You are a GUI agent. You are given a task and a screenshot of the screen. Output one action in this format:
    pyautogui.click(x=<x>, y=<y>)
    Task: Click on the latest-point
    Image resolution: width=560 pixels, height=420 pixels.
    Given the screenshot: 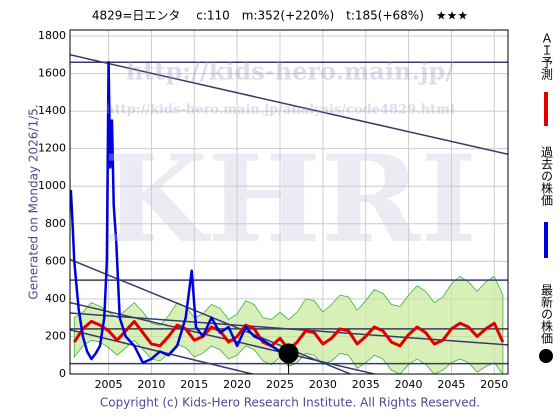 What is the action you would take?
    pyautogui.click(x=288, y=353)
    